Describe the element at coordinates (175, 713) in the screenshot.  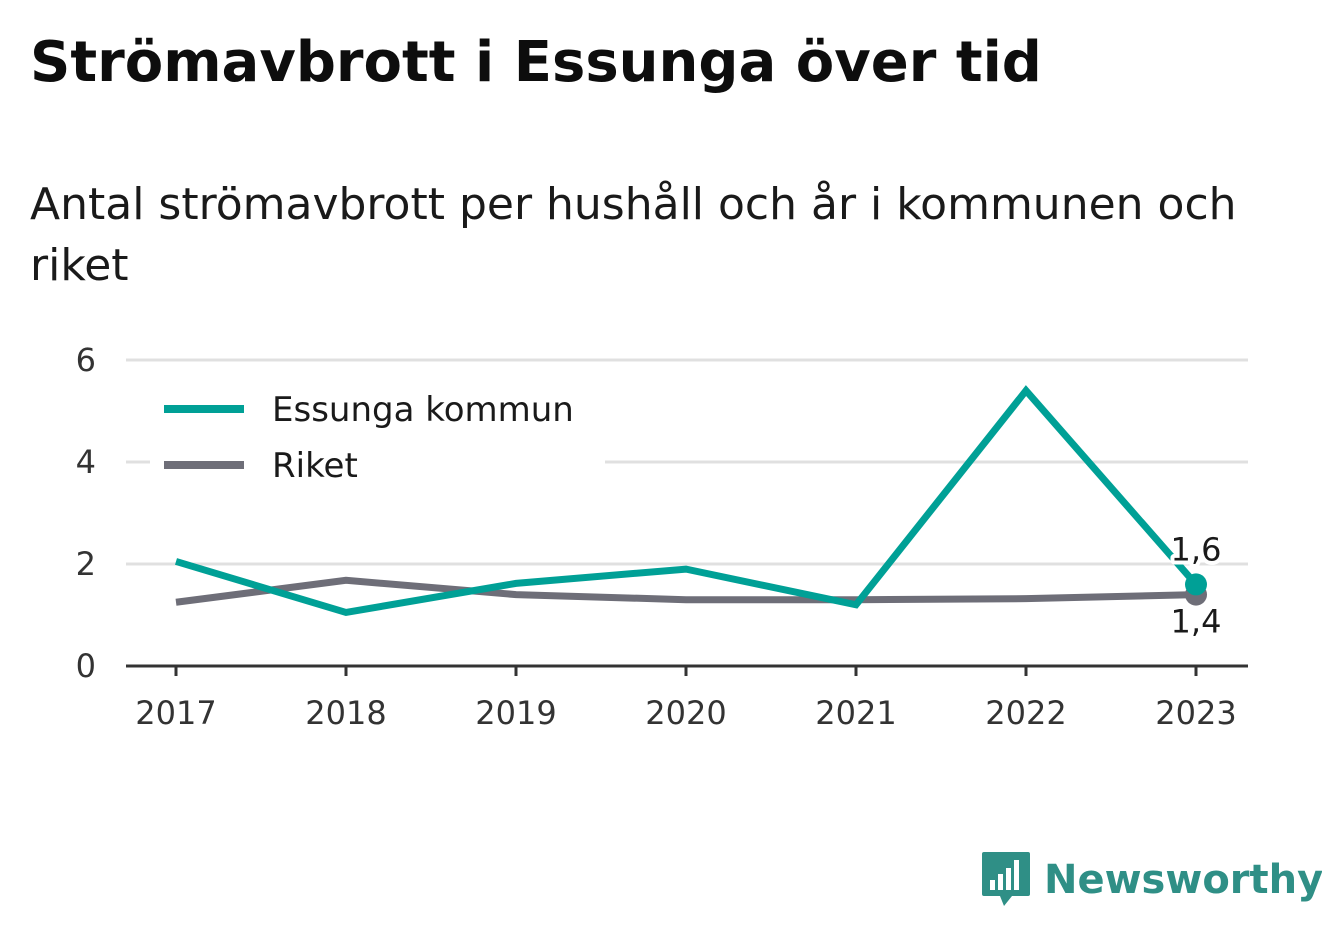
I see `x-tick-label: 2017` at that location.